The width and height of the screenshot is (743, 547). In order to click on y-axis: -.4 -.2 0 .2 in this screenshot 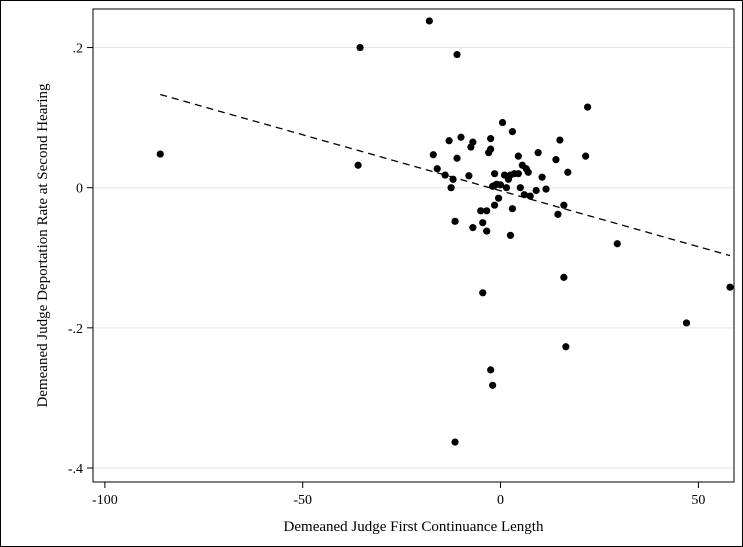, I will do `click(80, 259)`.